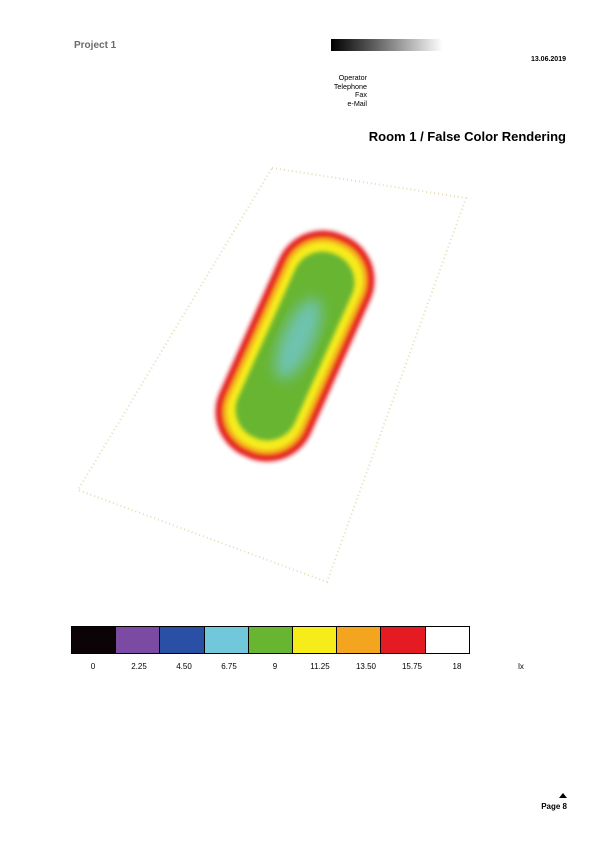  Describe the element at coordinates (563, 795) in the screenshot. I see `page-up-arrow-icon` at that location.